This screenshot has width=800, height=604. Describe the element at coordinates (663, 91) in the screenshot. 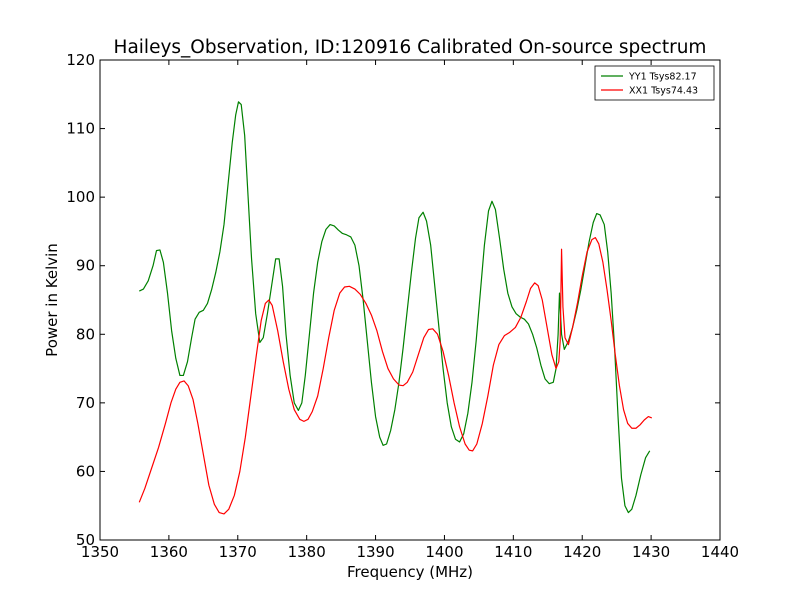

I see `legend-label-xx1: XX1 Tsys74.43` at that location.